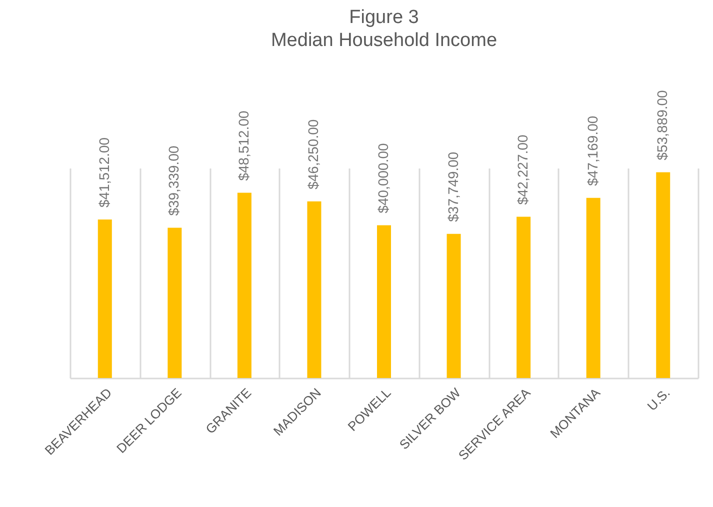 Image resolution: width=713 pixels, height=507 pixels. Describe the element at coordinates (104, 172) in the screenshot. I see `data-label: $41,512.00` at that location.